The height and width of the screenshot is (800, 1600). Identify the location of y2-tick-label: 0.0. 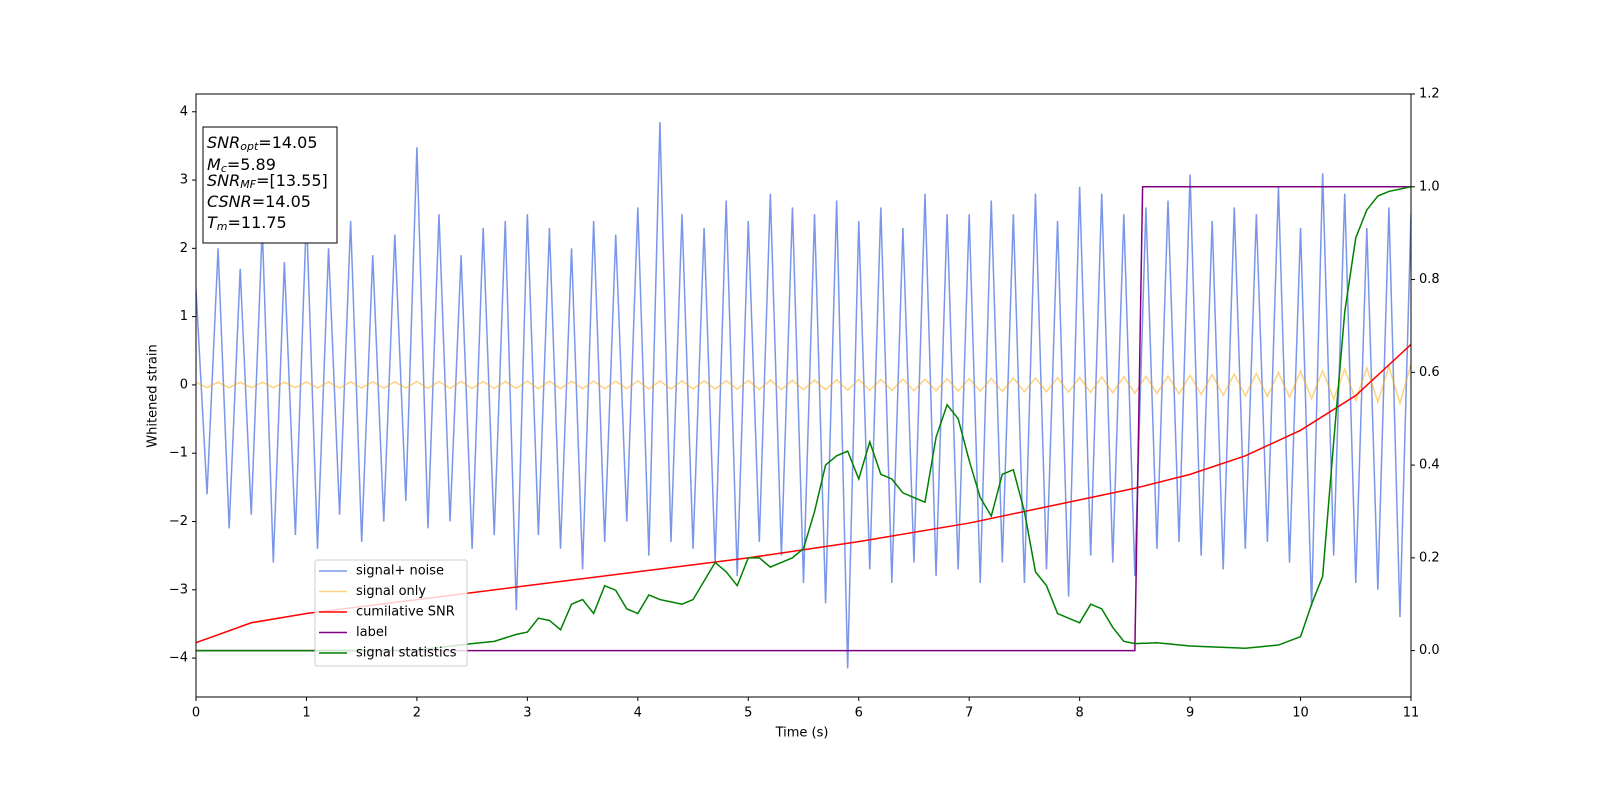
(1429, 650).